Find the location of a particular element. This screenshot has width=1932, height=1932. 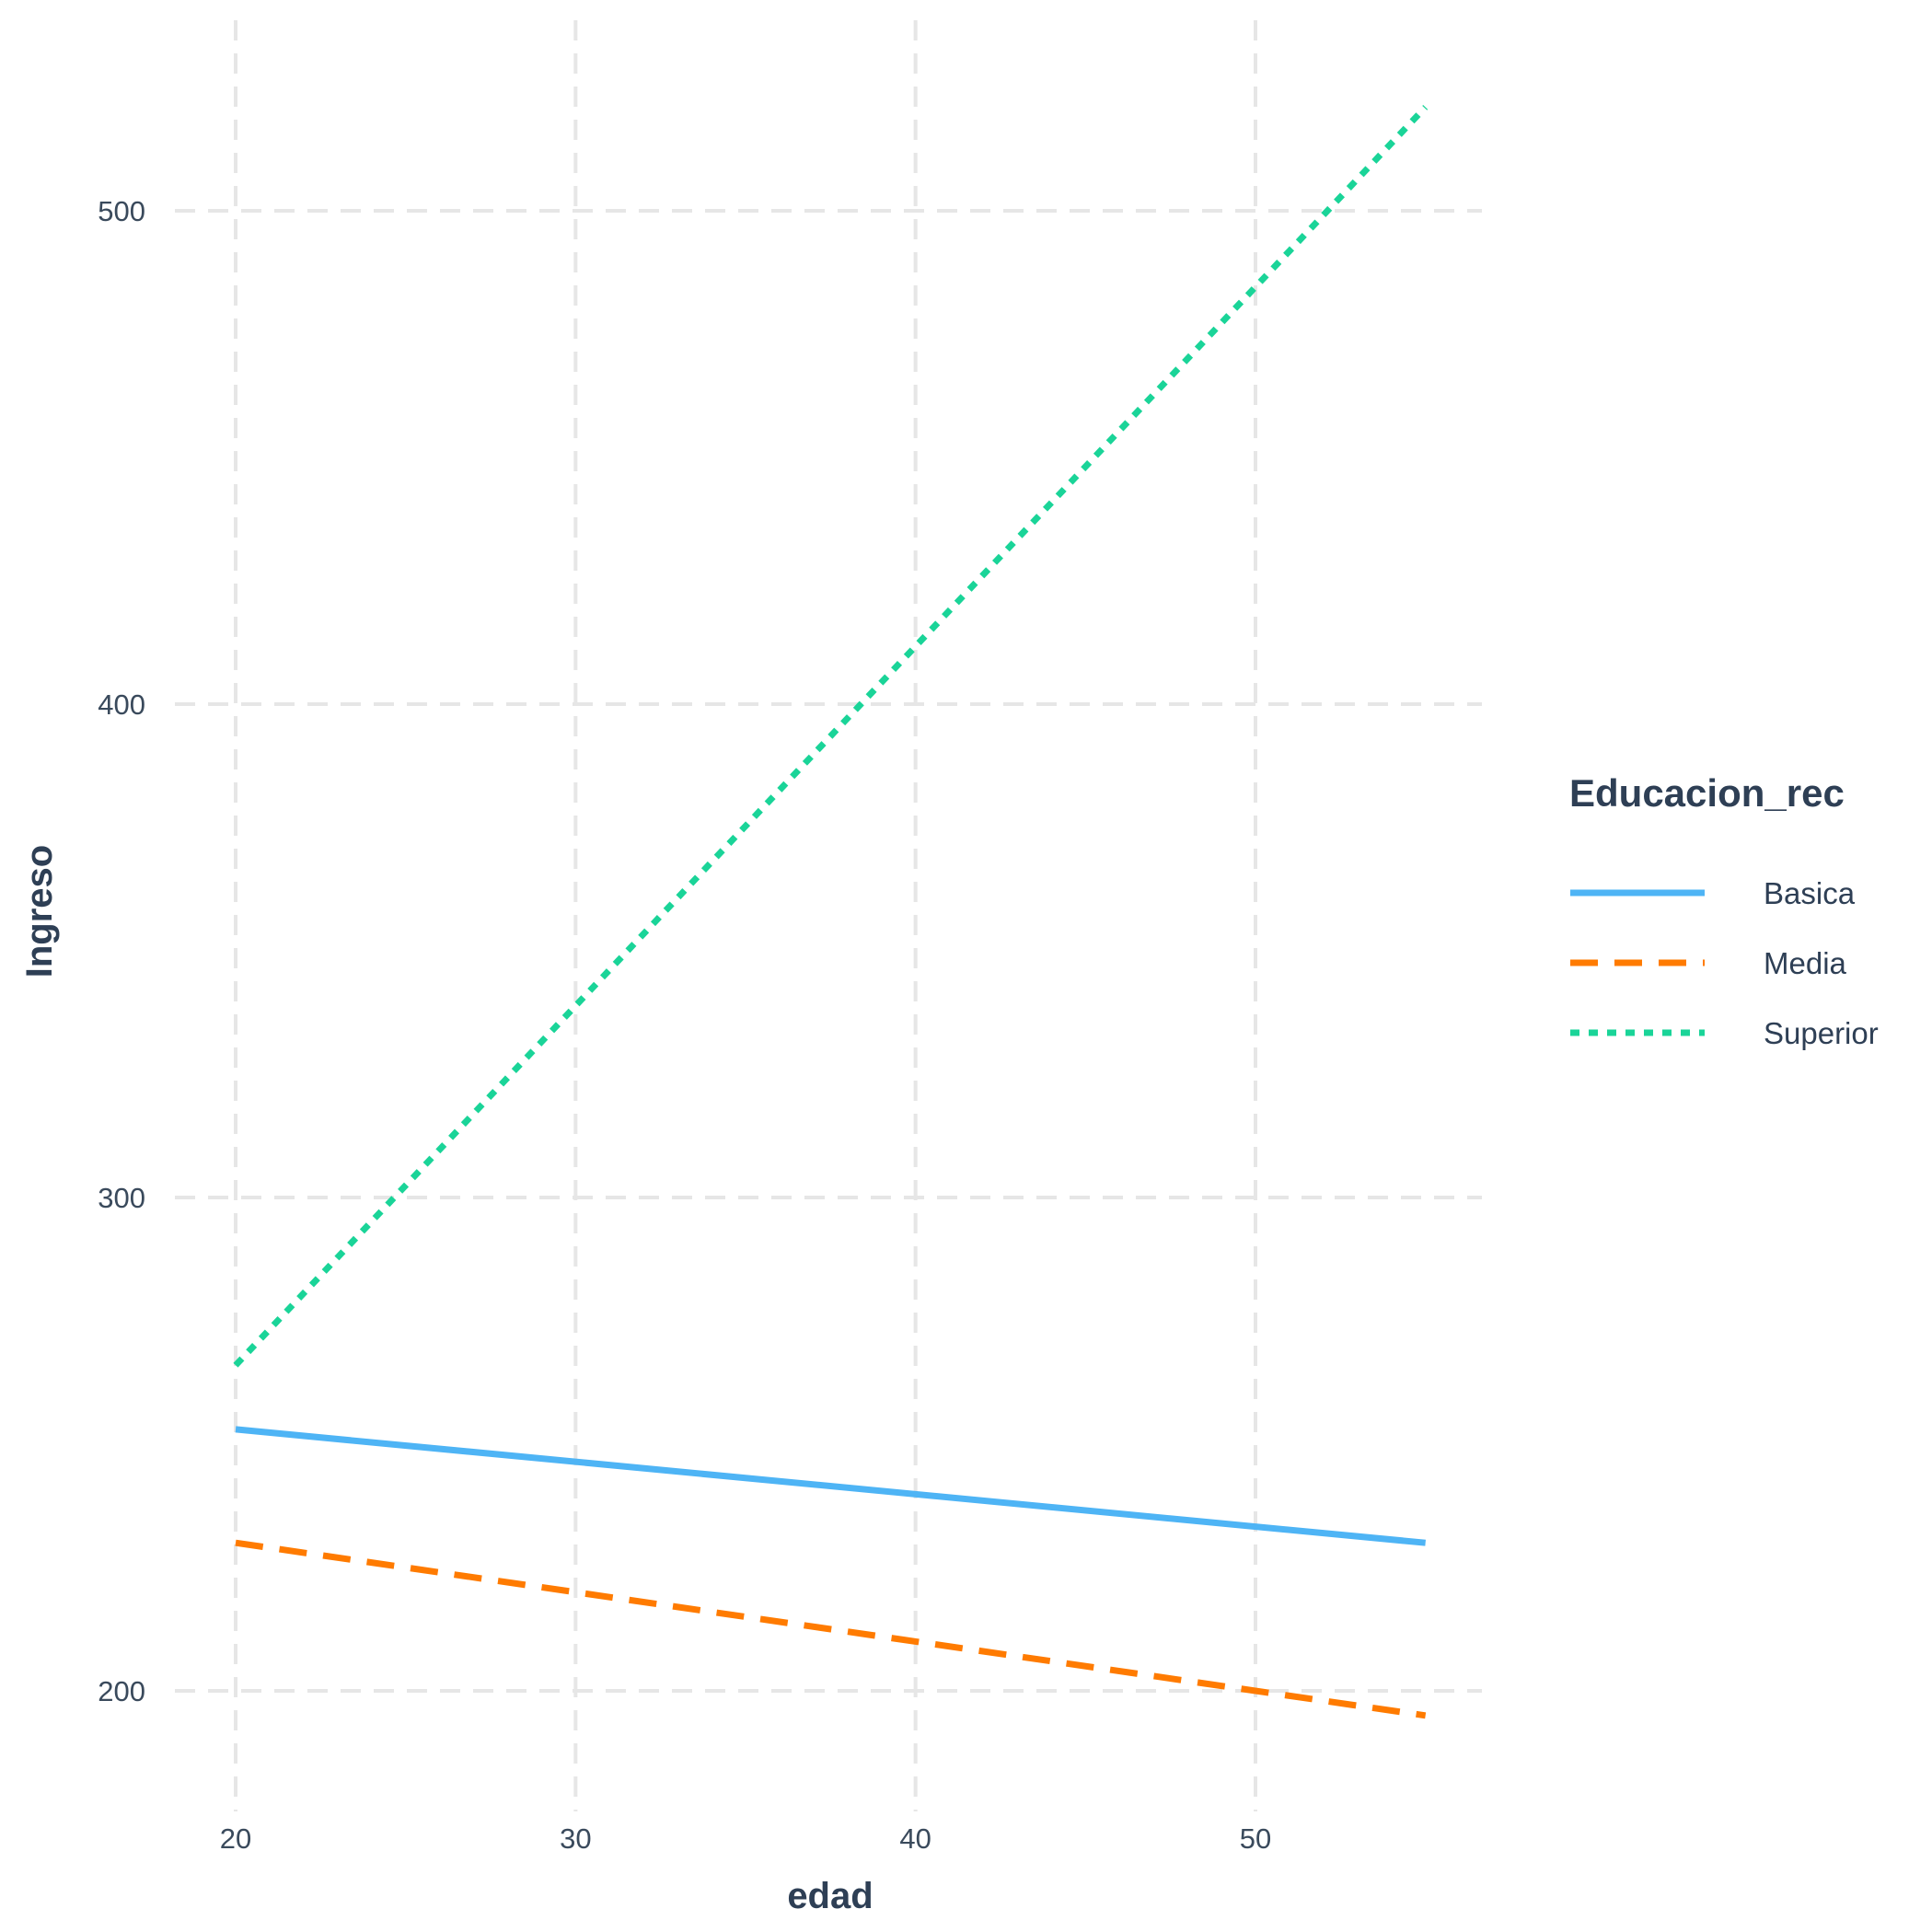

legend-items: Basica Media Superior is located at coordinates (1725, 963).